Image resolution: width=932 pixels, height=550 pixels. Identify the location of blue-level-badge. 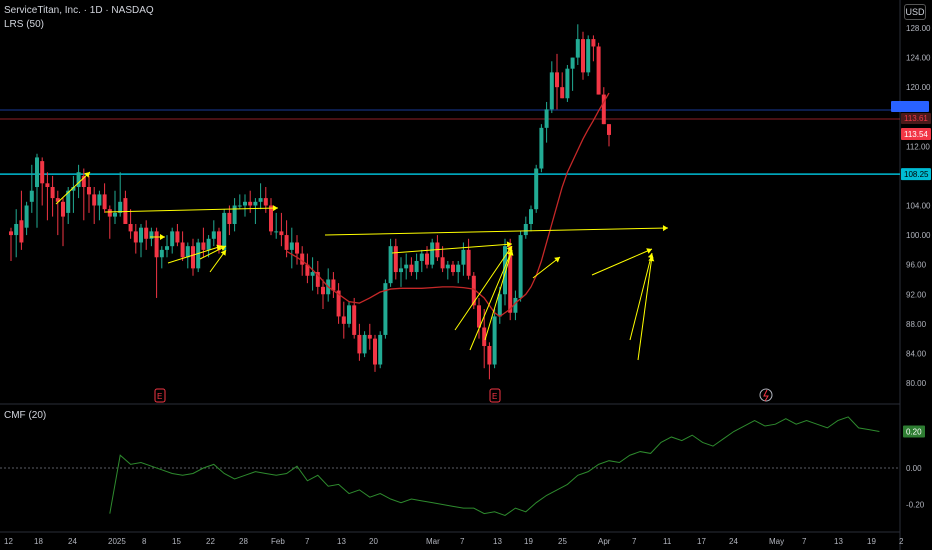
(910, 106).